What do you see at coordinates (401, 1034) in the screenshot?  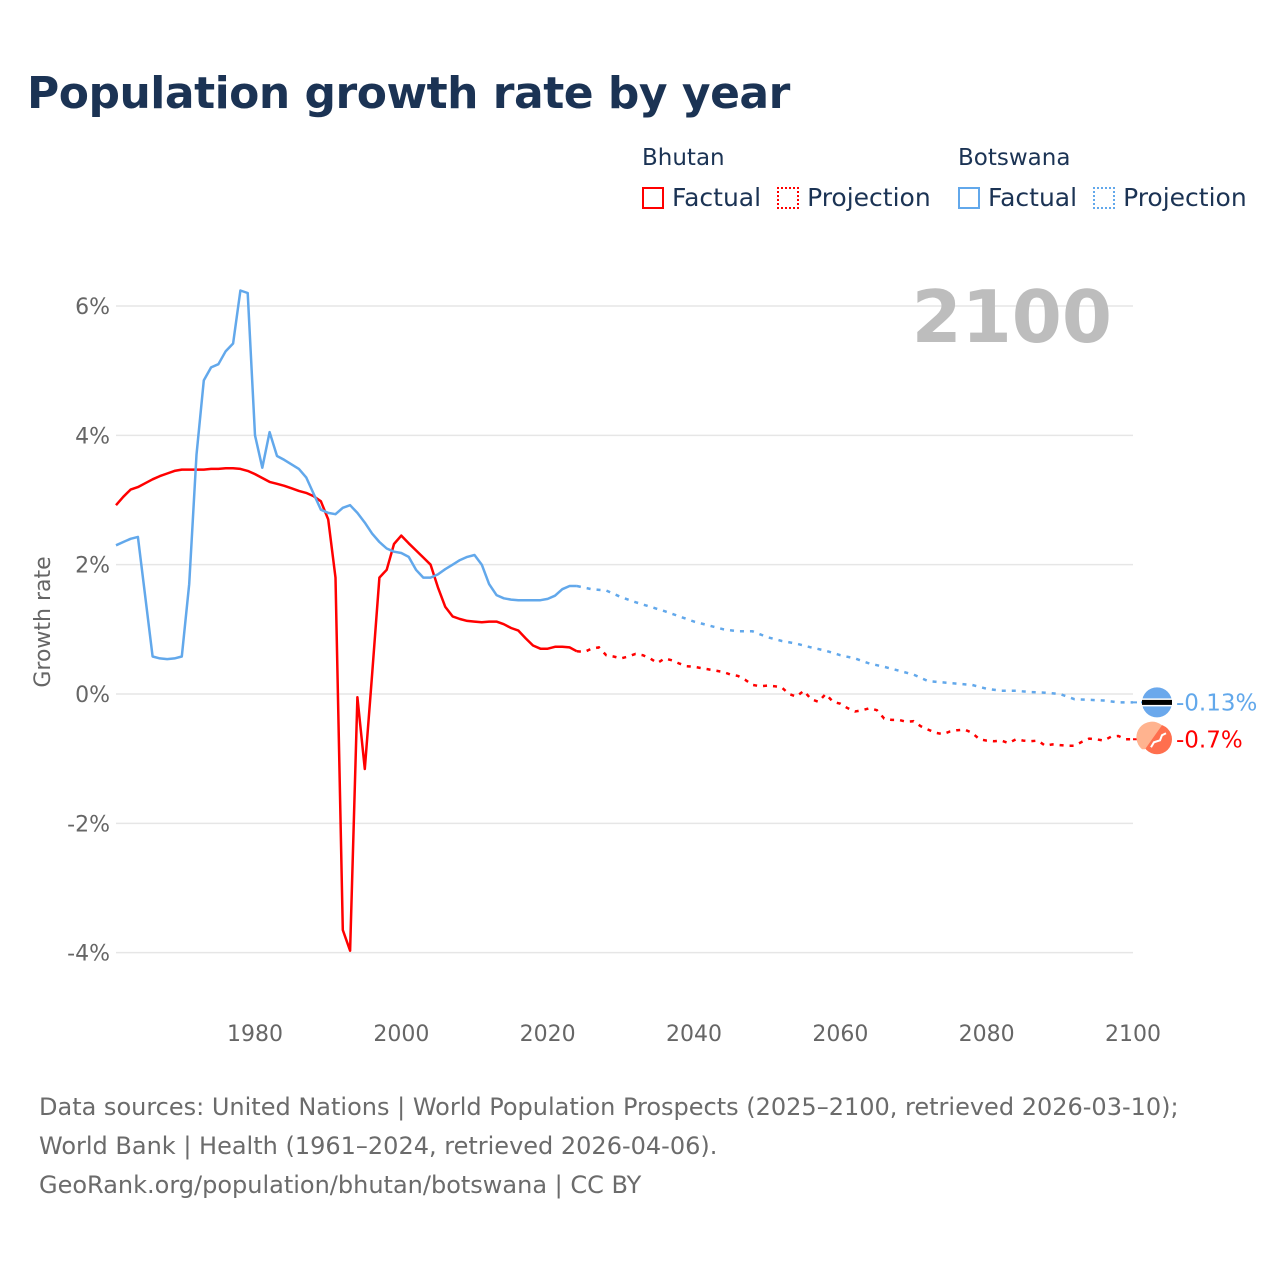 I see `x-tick-label: 2000` at bounding box center [401, 1034].